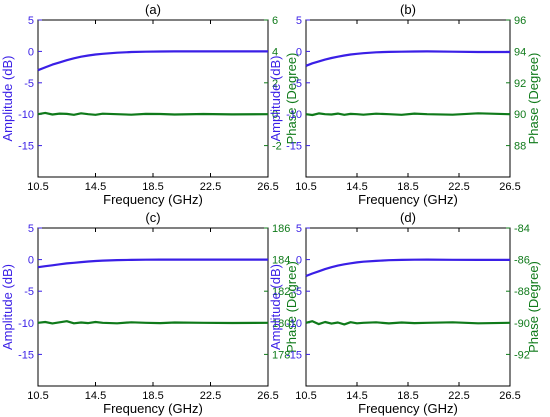  I want to click on y-right-tick-label: 6, so click(275, 21).